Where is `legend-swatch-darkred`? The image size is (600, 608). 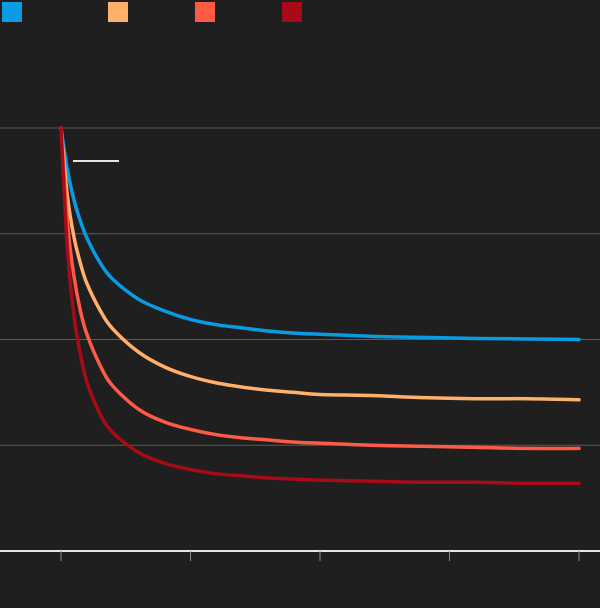 legend-swatch-darkred is located at coordinates (292, 12).